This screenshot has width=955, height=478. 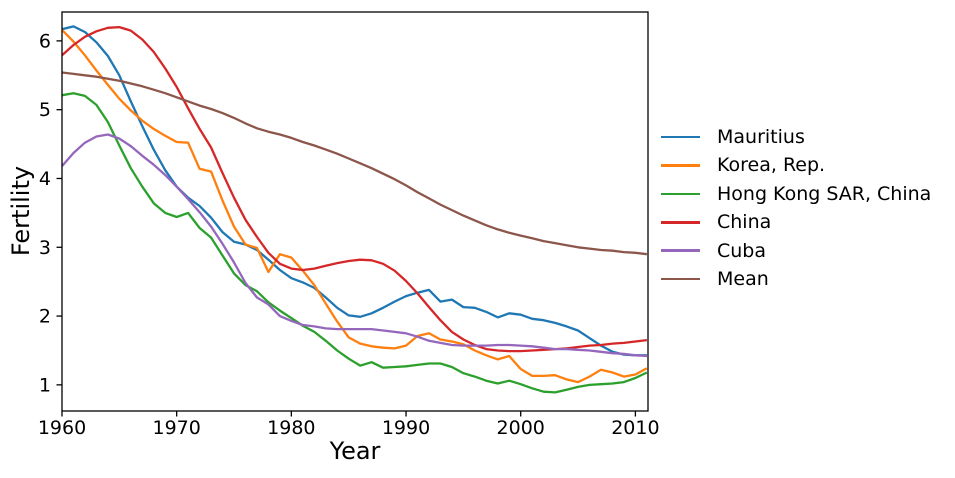 I want to click on legend-label-mauritius: Mauritius, so click(x=761, y=137).